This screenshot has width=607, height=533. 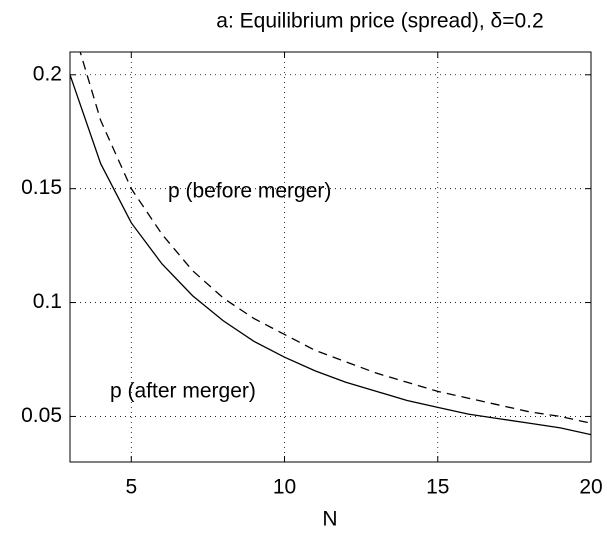 I want to click on y-tick-label: 0.2, so click(x=47, y=73).